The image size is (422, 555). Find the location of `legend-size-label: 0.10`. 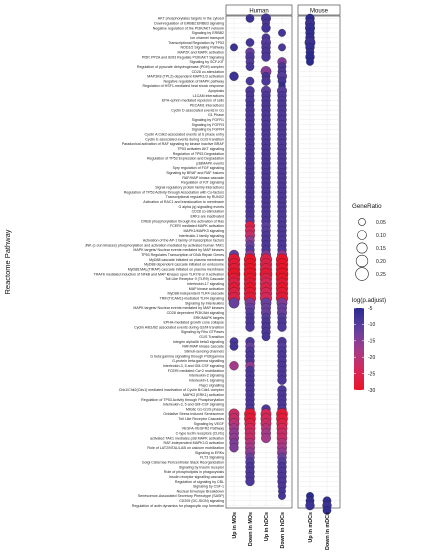

legend-size-label: 0.10 is located at coordinates (381, 236).